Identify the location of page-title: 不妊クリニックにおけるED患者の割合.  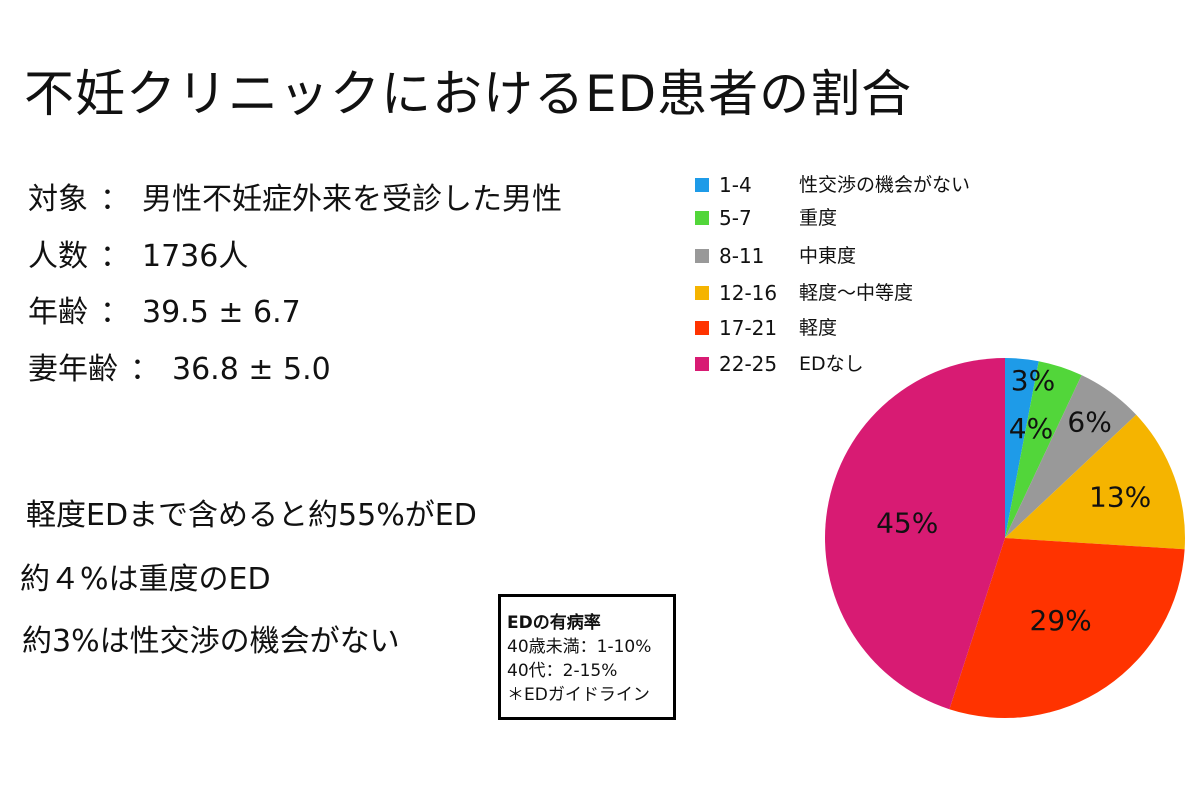
(468, 94).